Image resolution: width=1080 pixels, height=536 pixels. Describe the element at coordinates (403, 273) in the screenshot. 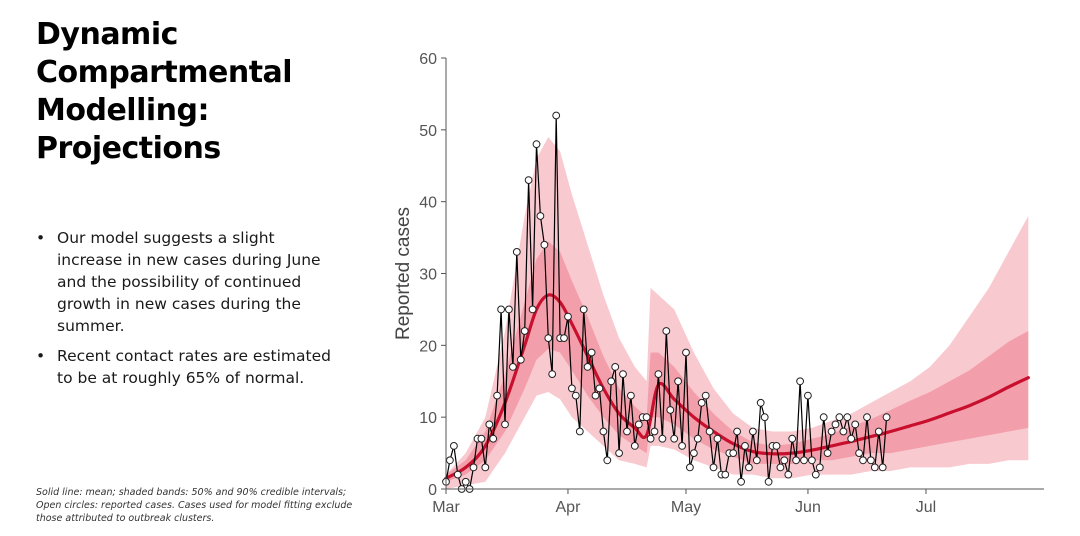

I see `y-axis-label: Reported cases` at that location.